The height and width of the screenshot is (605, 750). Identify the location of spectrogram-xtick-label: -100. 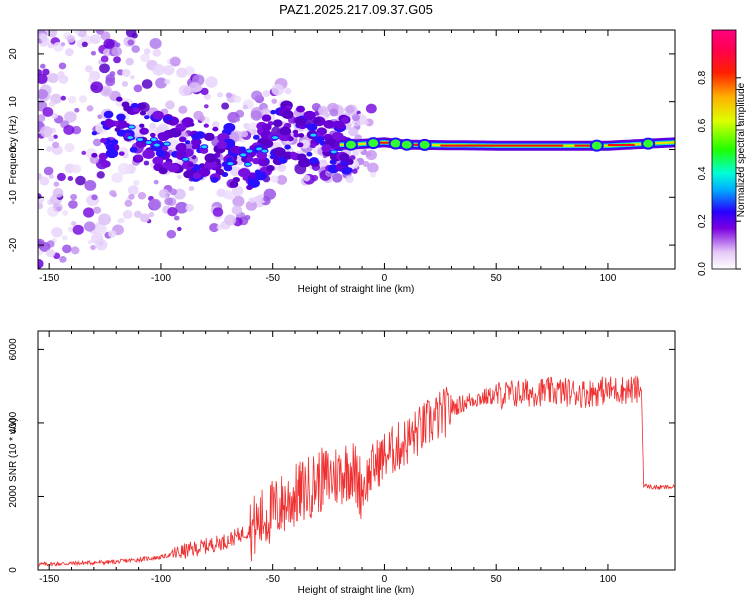
(161, 278).